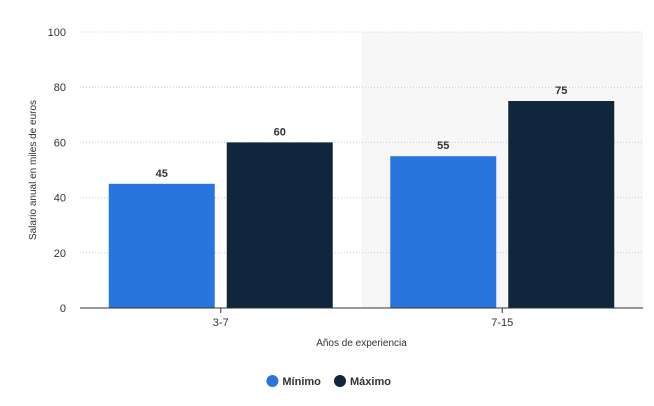  What do you see at coordinates (33, 170) in the screenshot?
I see `y-axis-title: Salario anual en miles de euros` at bounding box center [33, 170].